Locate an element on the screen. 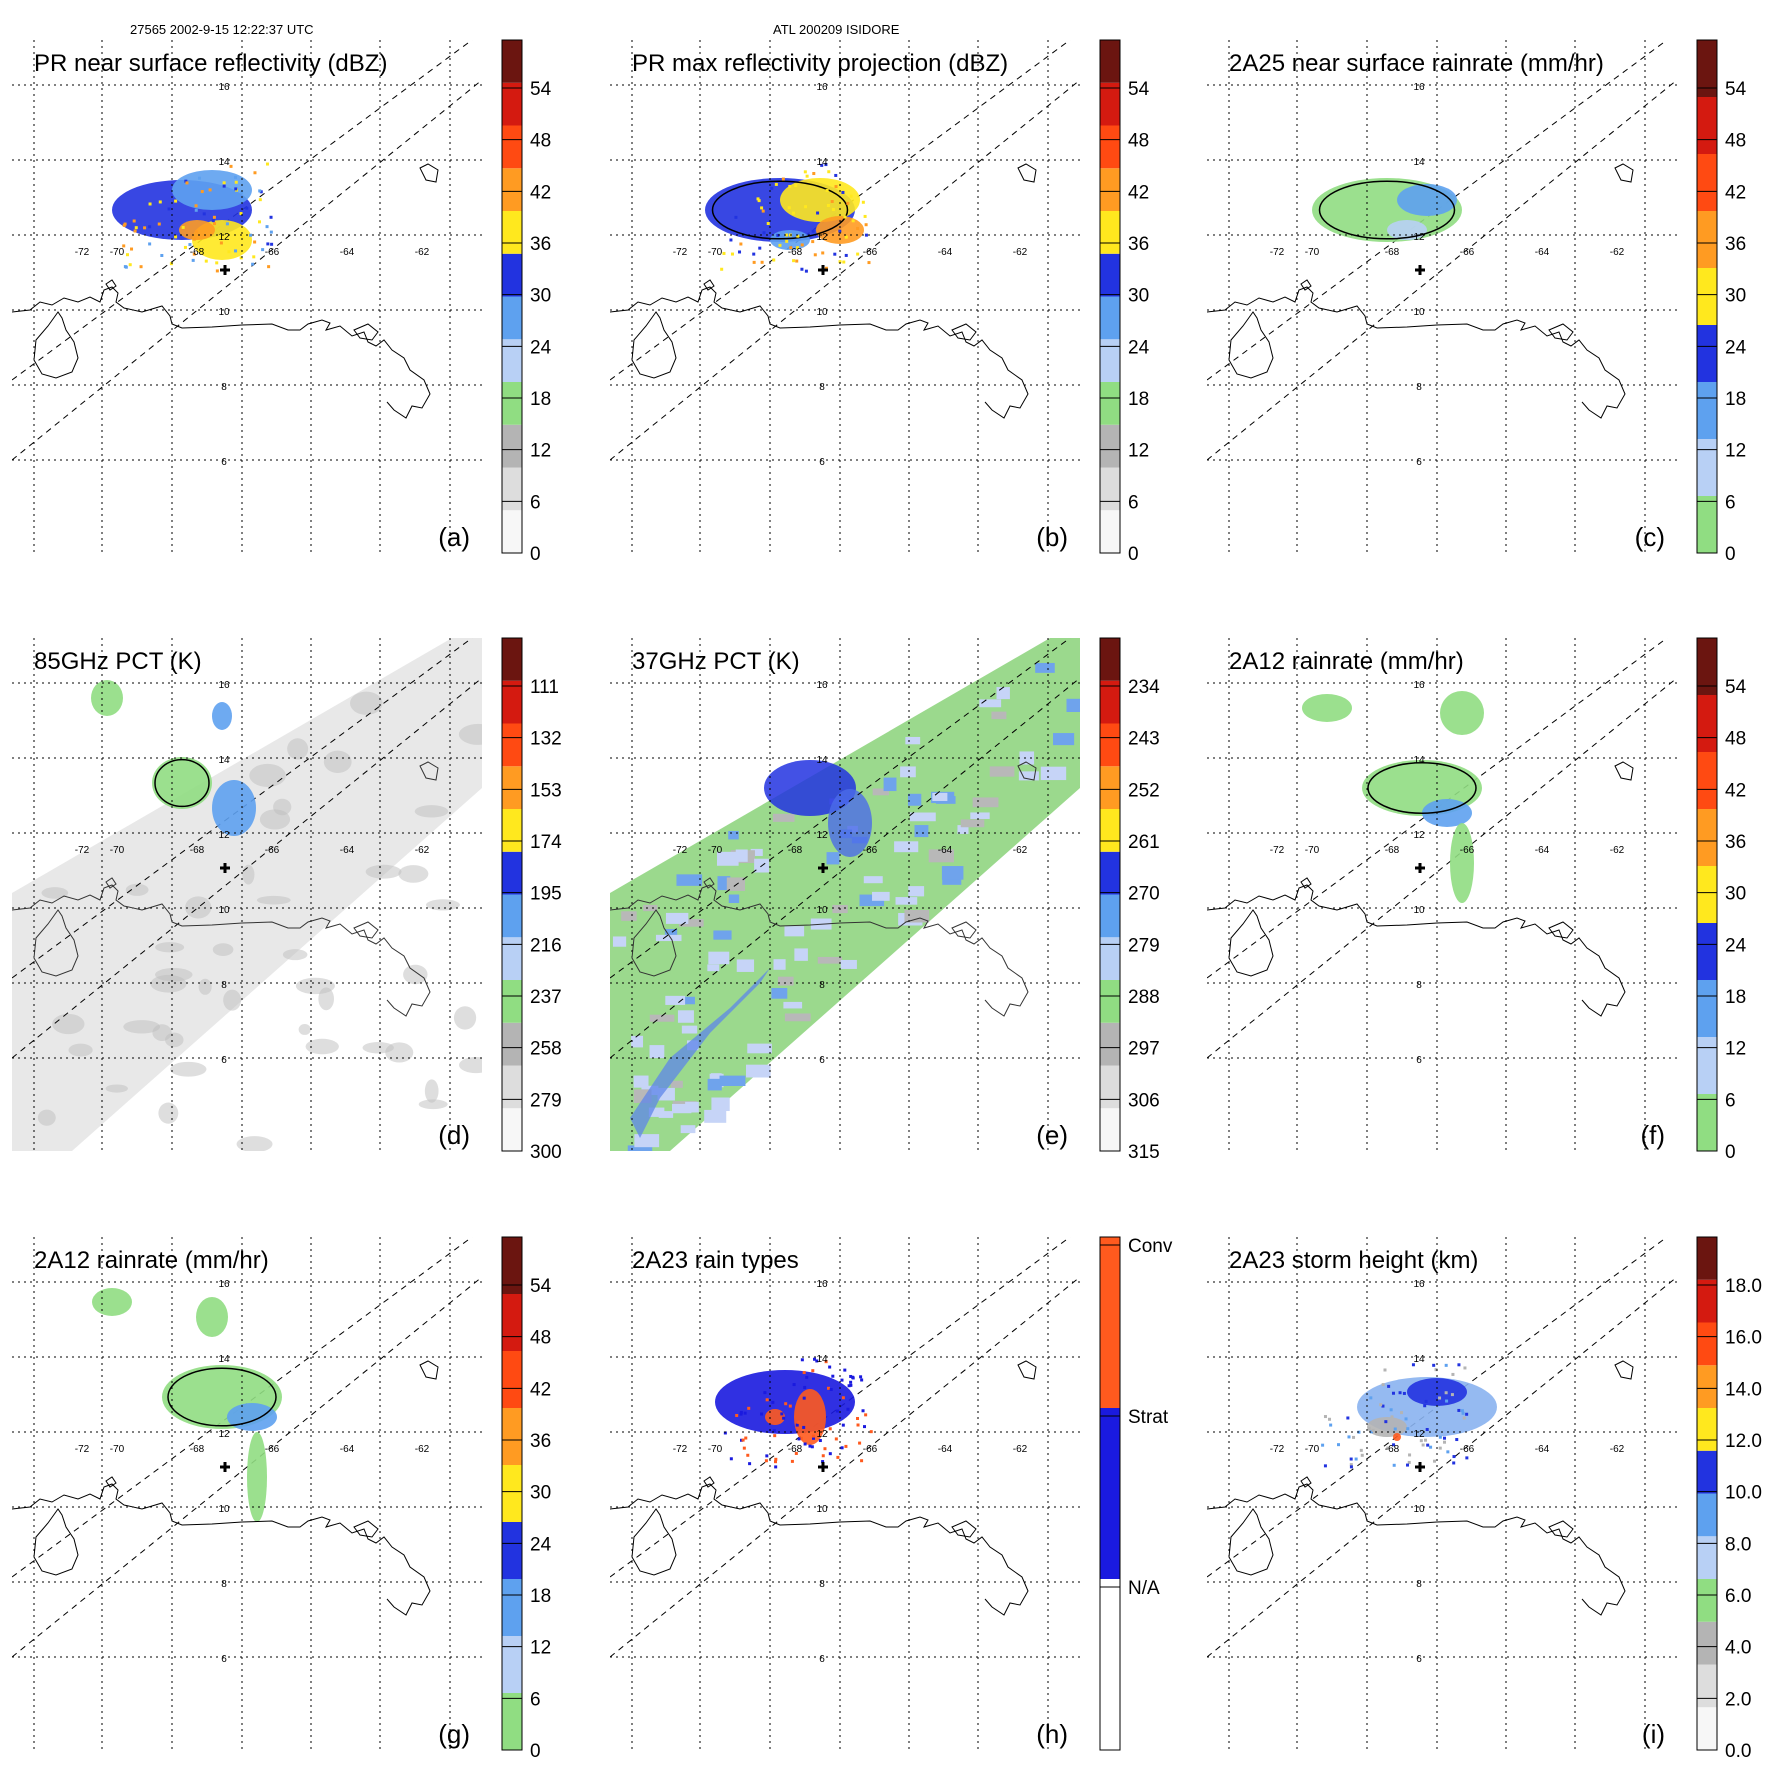 Image resolution: width=1771 pixels, height=1771 pixels. lon-label: -68 is located at coordinates (795, 850).